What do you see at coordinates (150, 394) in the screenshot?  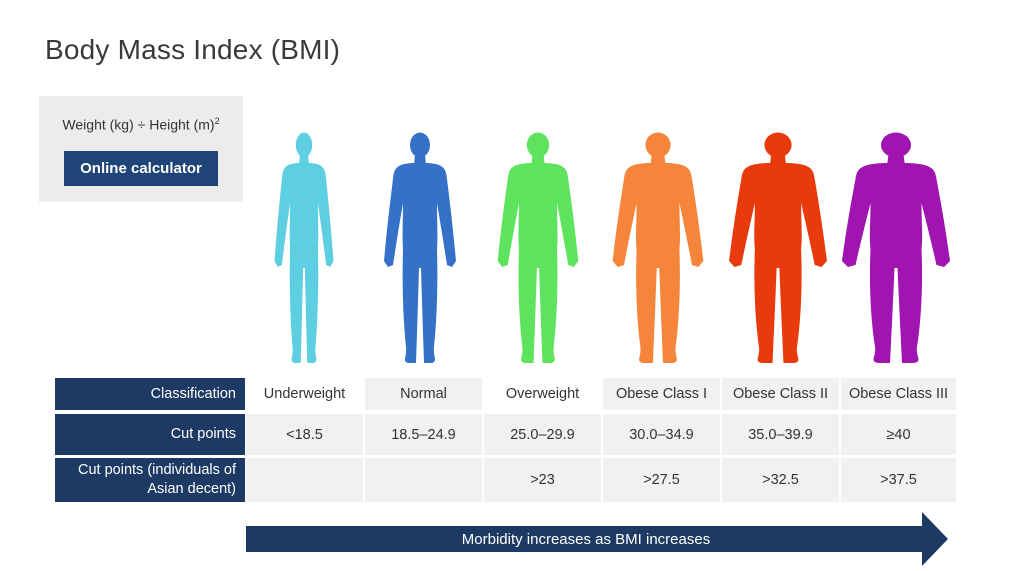 I see `row-header-classification: Classification` at bounding box center [150, 394].